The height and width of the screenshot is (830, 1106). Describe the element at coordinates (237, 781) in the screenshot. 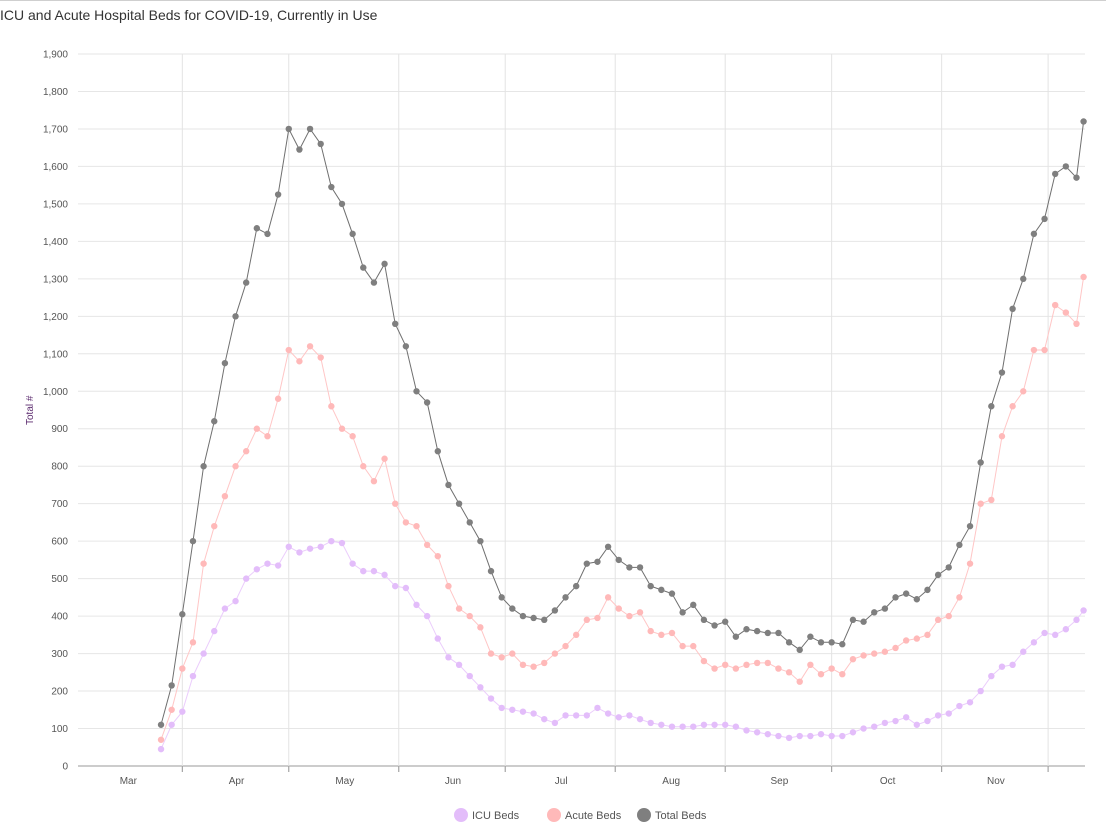

I see `x-tick-label: Apr` at that location.